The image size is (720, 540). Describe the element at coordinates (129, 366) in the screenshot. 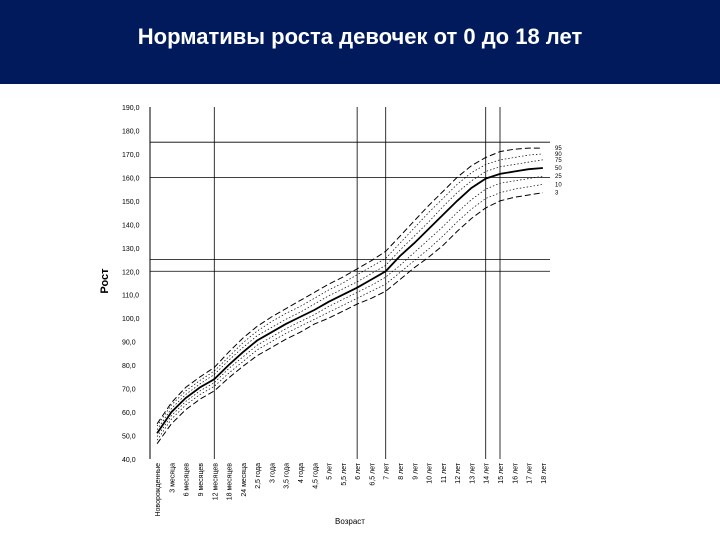

I see `y-tick-label: 80,0` at that location.